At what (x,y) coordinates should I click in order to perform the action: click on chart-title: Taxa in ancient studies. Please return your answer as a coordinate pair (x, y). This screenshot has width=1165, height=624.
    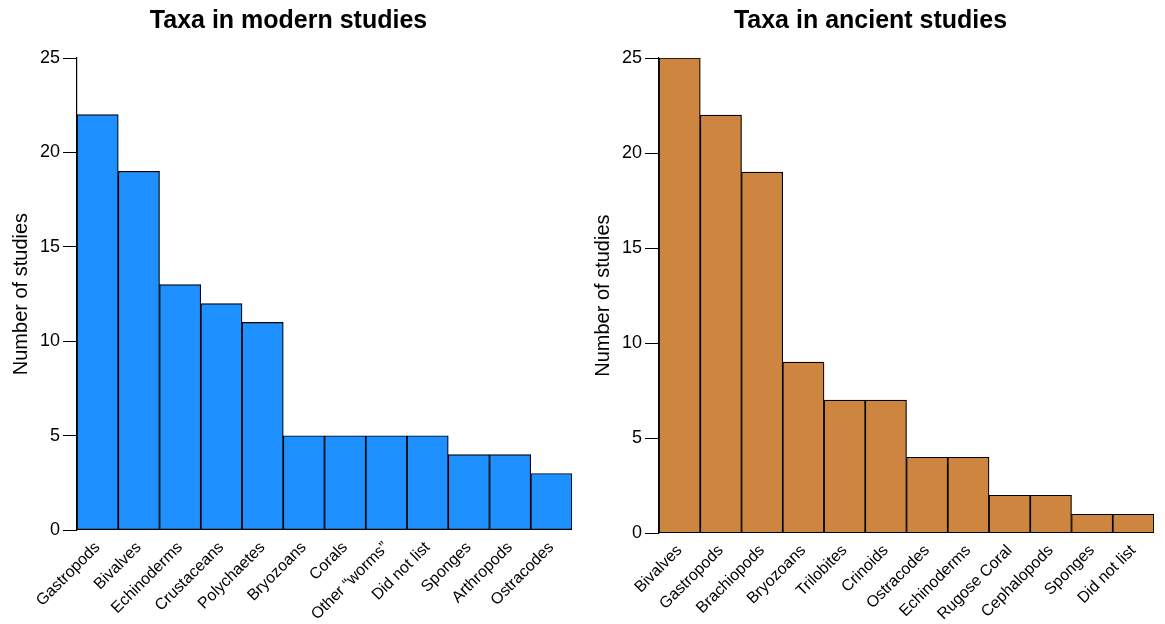
    Looking at the image, I should click on (870, 18).